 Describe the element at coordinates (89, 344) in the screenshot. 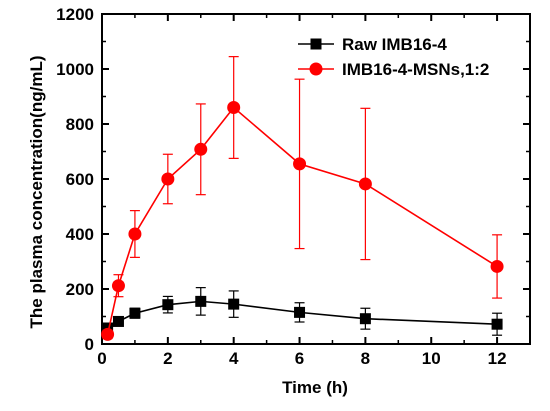

I see `y-tick-label: 0` at that location.